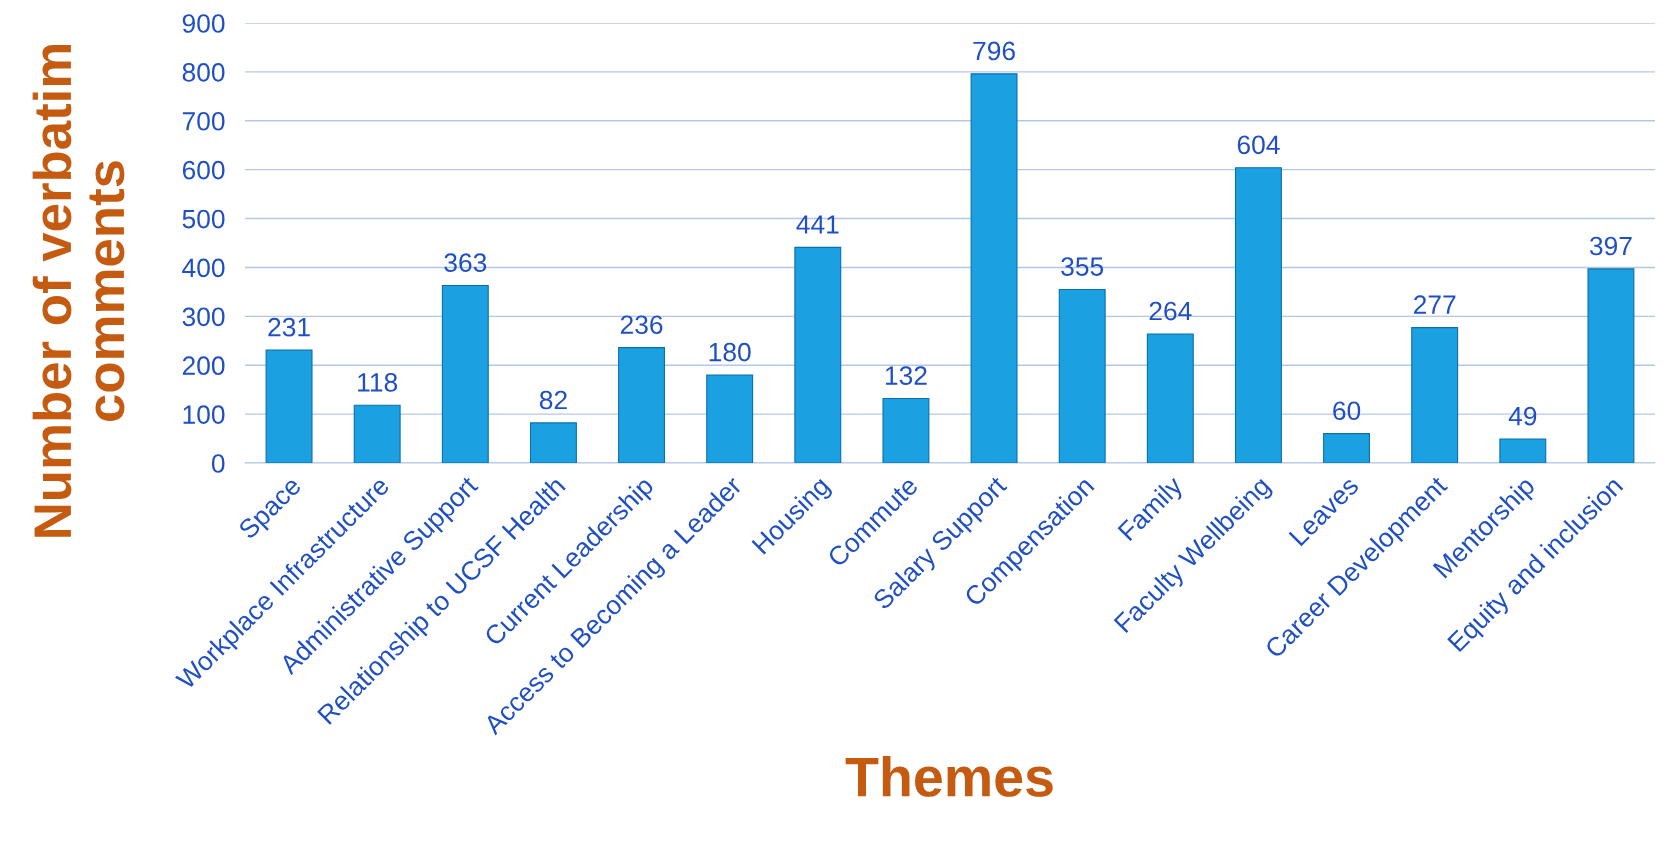  What do you see at coordinates (378, 382) in the screenshot?
I see `data-label: 118` at bounding box center [378, 382].